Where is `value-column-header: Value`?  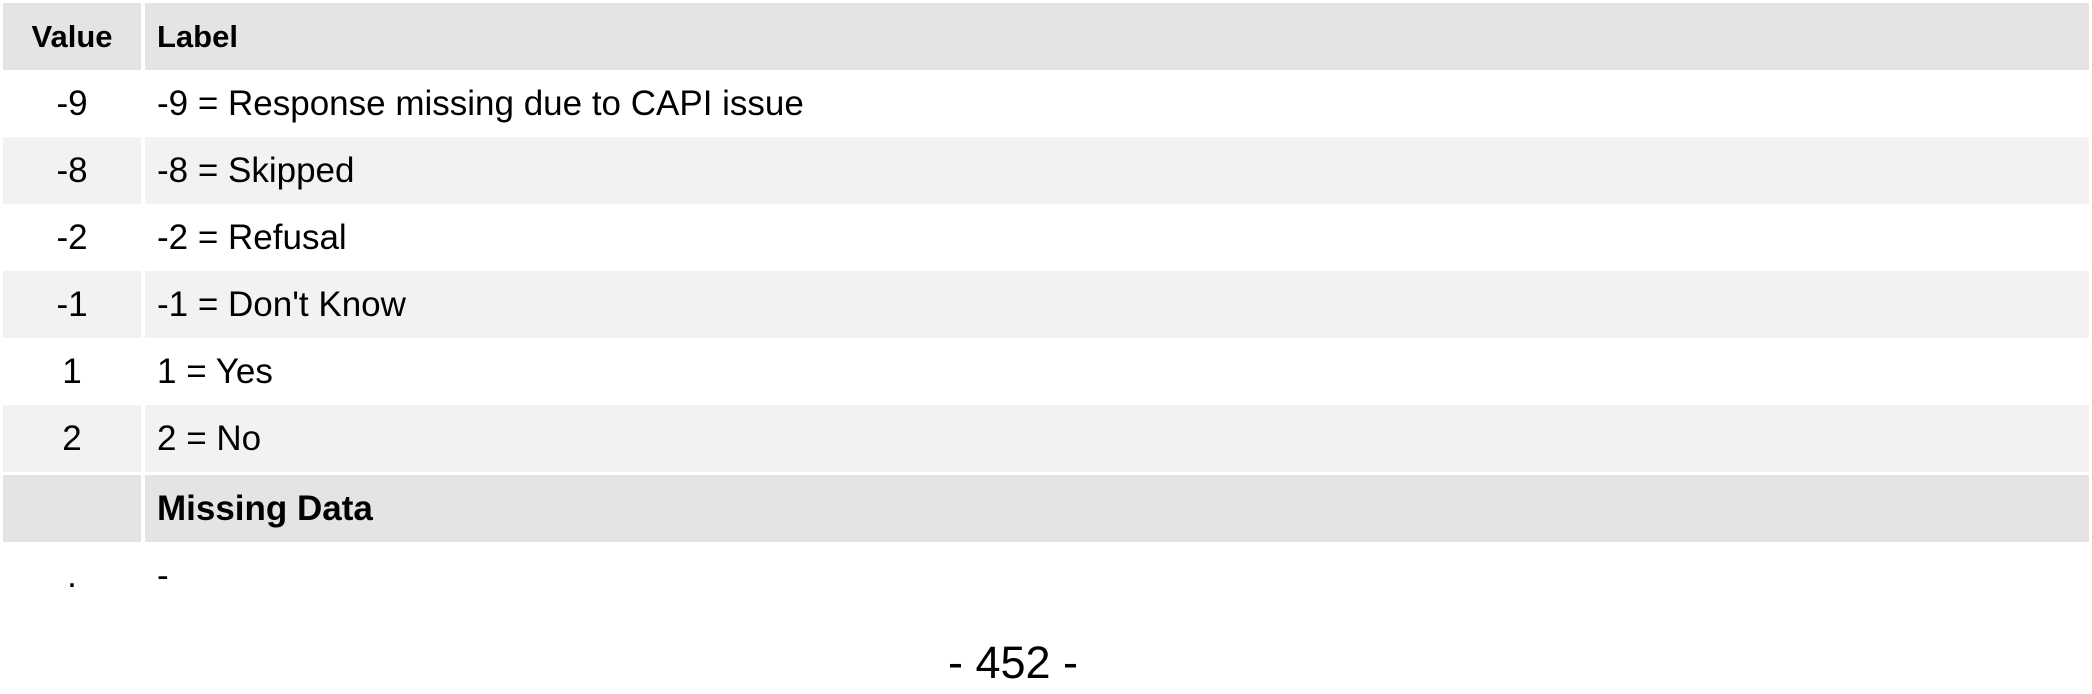 value-column-header: Value is located at coordinates (74, 36).